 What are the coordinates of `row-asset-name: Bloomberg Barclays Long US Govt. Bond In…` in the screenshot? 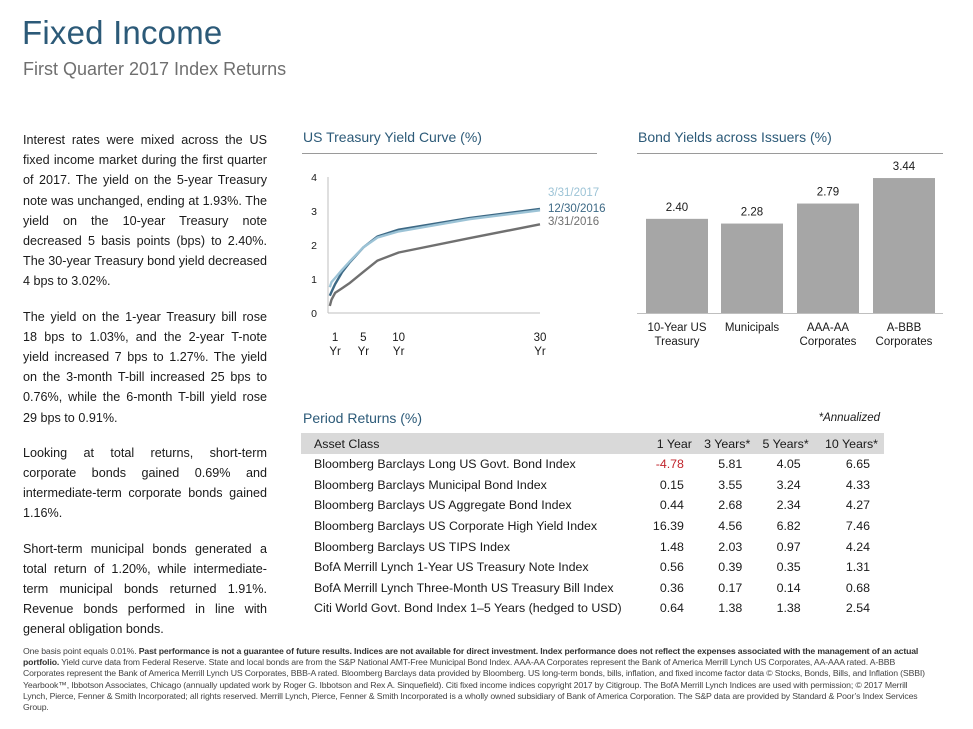 It's located at (445, 464).